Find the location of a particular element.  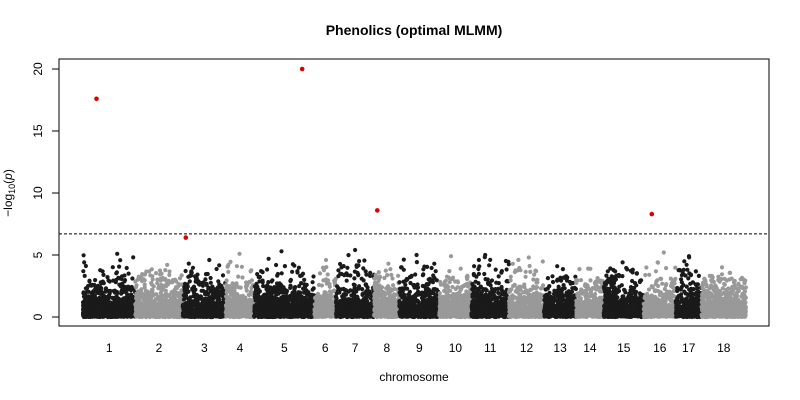

chromosome-8-points is located at coordinates (387, 290).